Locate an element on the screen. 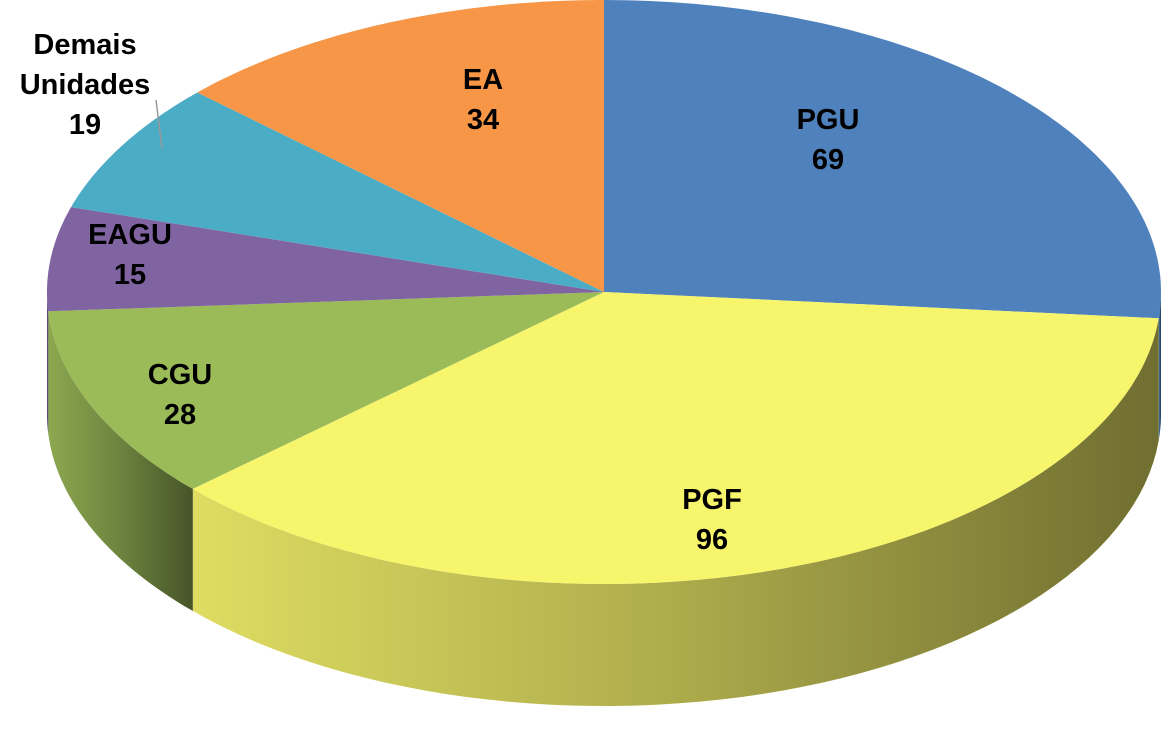 The height and width of the screenshot is (735, 1162). category-label: Demais Unidades is located at coordinates (85, 65).